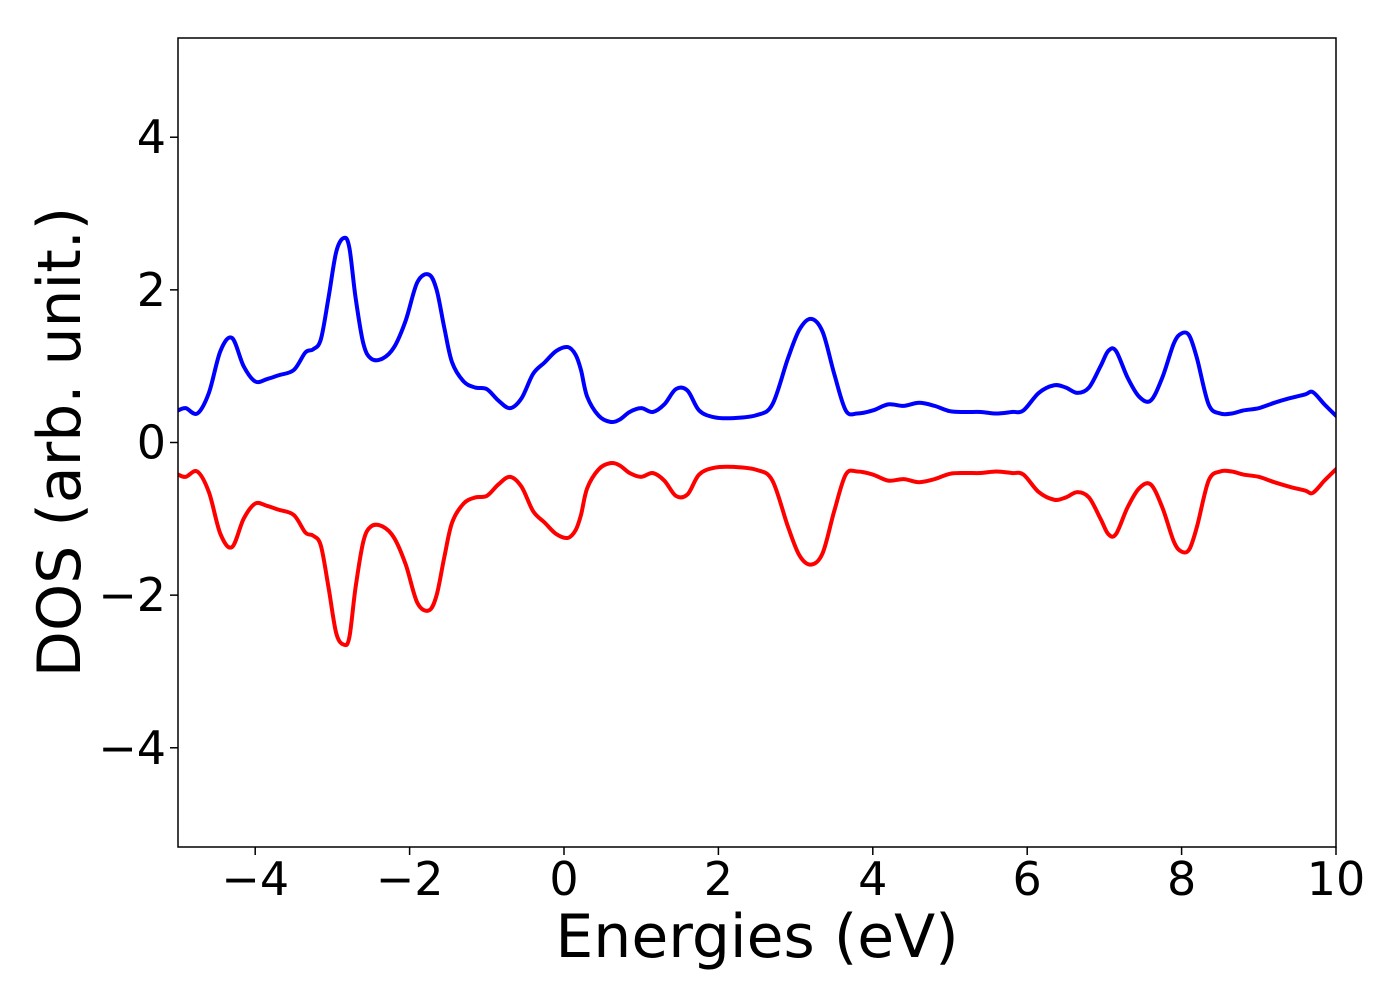 The image size is (1400, 1000). Describe the element at coordinates (756, 937) in the screenshot. I see `x-axis-title: Energies (eV)` at that location.